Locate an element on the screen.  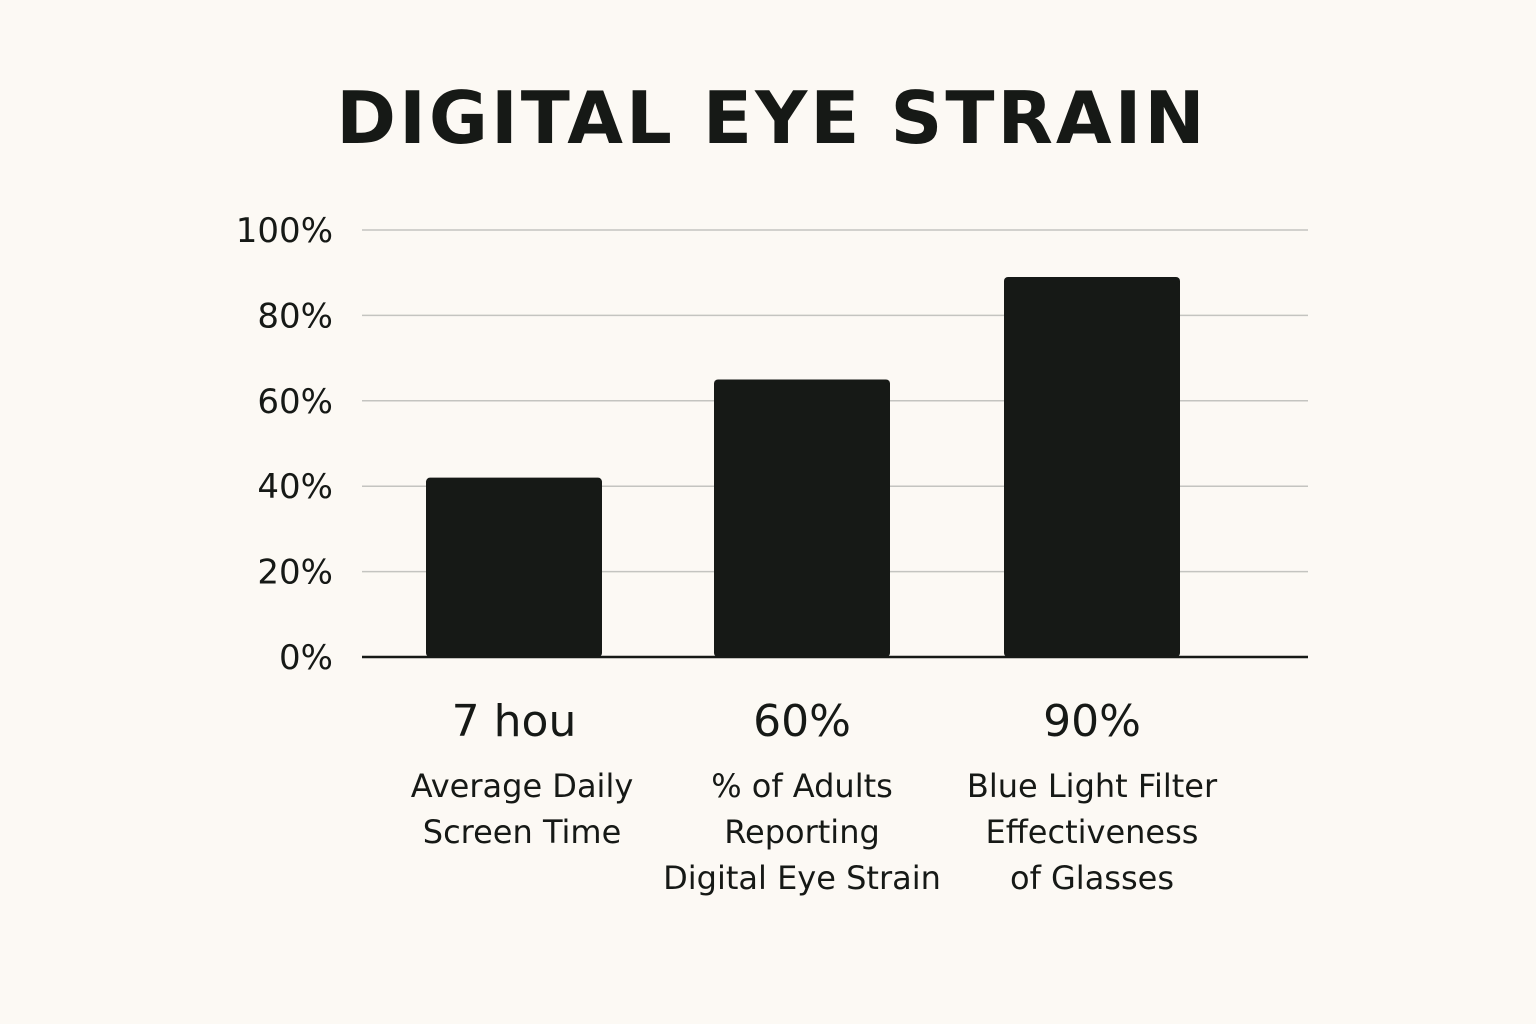
y-tick-label: 20% is located at coordinates (295, 573).